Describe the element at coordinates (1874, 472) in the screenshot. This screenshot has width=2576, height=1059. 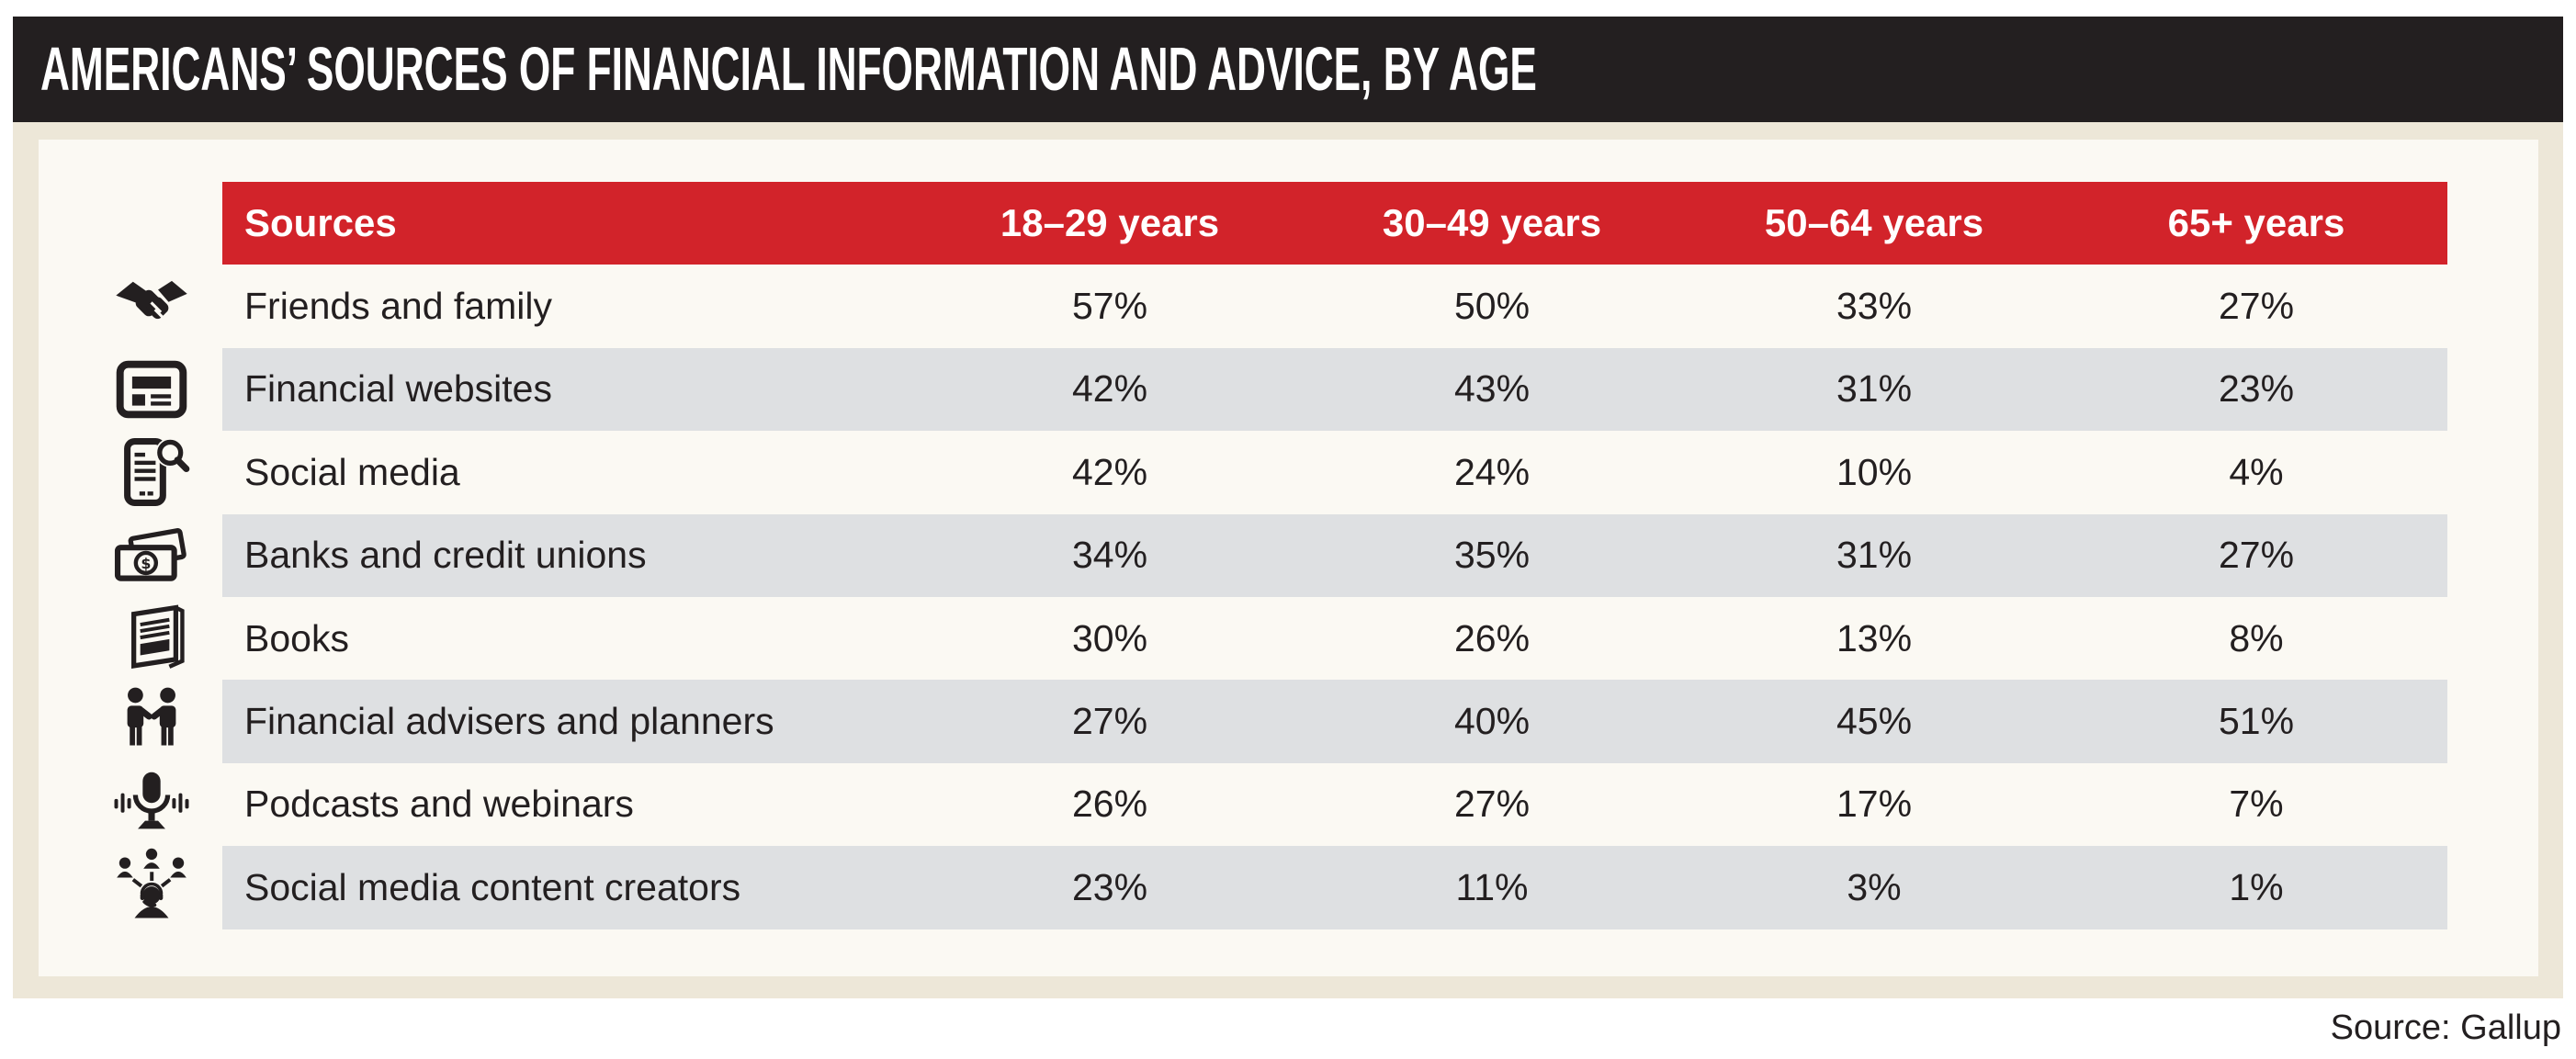
I see `row-value: 10%` at that location.